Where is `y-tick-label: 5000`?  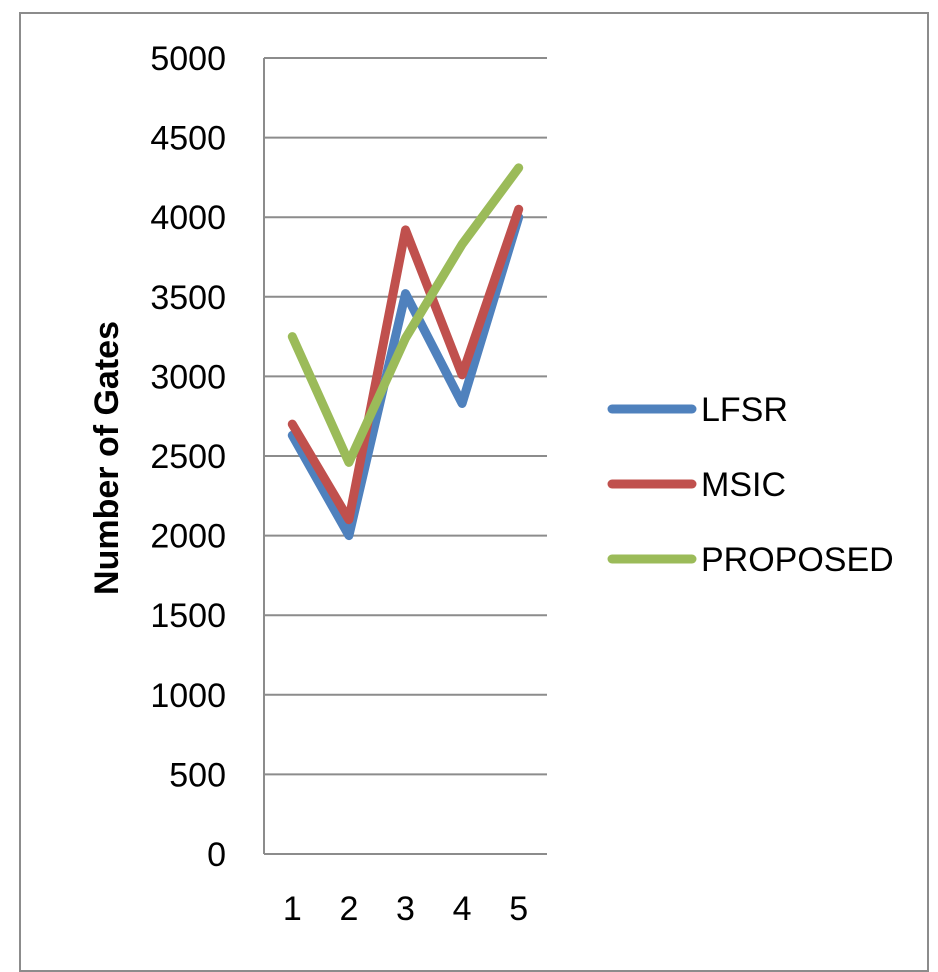 y-tick-label: 5000 is located at coordinates (188, 59).